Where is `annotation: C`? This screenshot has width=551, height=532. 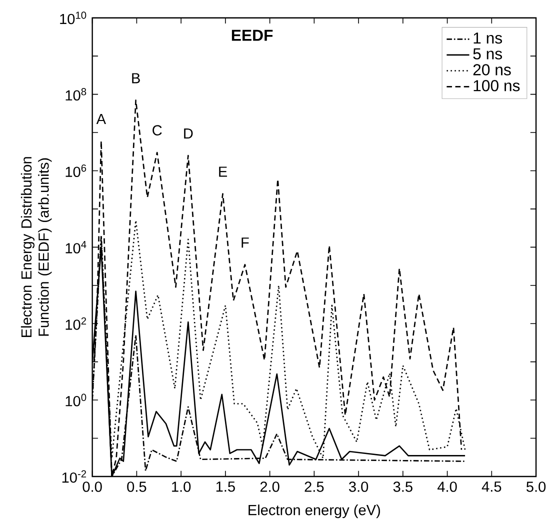 annotation: C is located at coordinates (157, 130).